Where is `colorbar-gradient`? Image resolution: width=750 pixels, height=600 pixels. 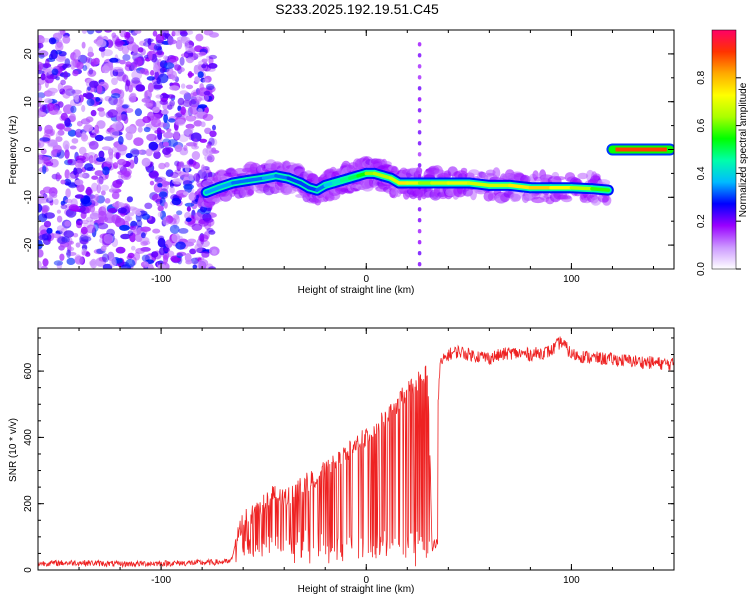
colorbar-gradient is located at coordinates (724, 149).